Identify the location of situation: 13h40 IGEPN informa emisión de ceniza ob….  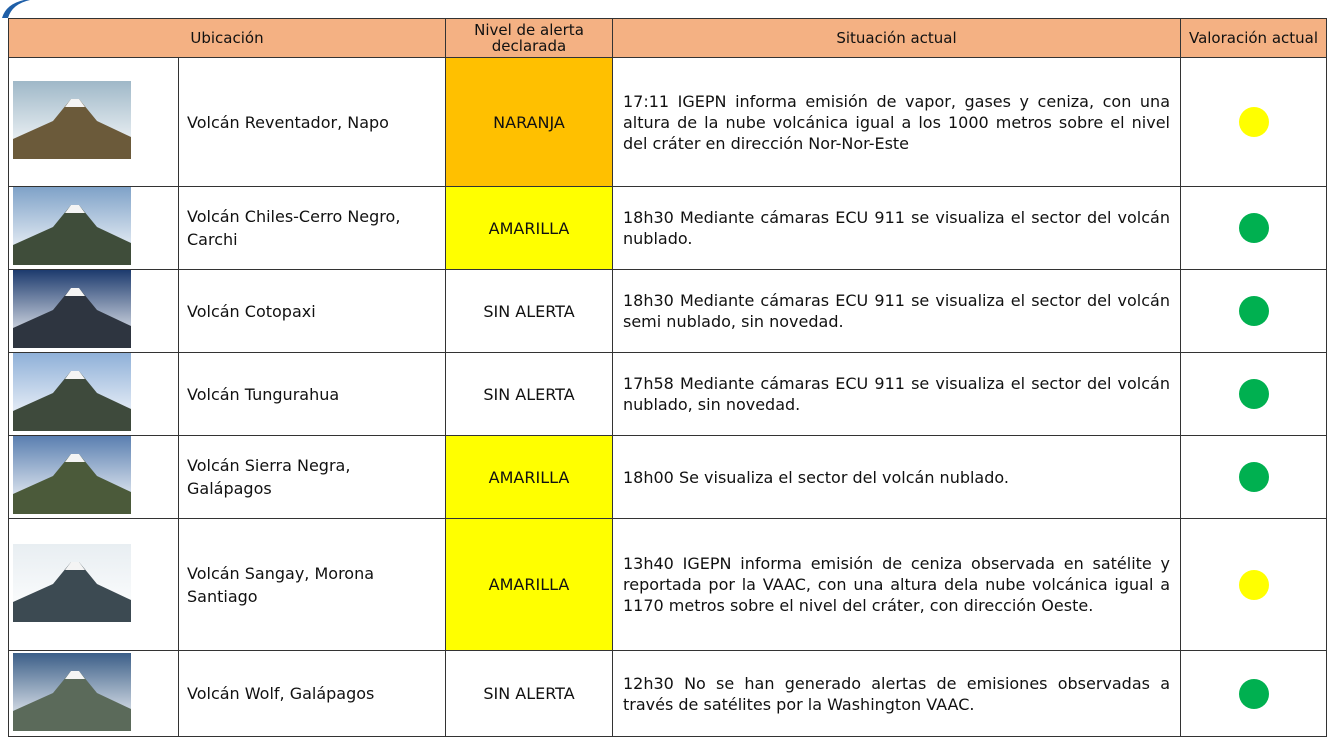
(896, 584).